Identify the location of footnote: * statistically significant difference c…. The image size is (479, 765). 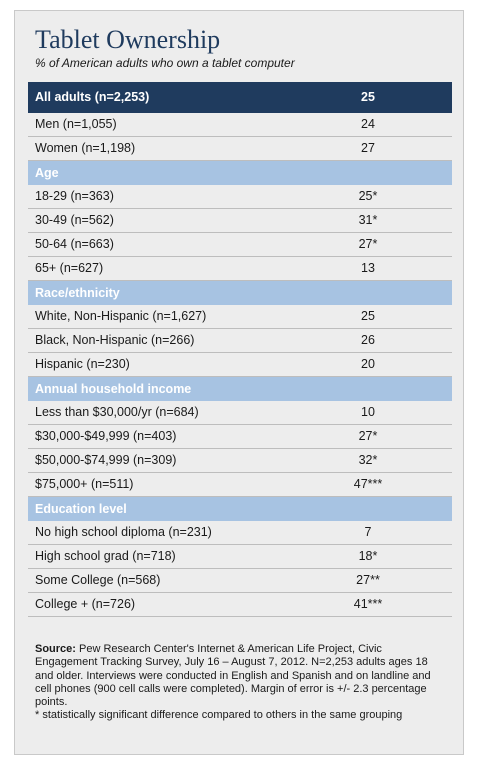
(219, 715).